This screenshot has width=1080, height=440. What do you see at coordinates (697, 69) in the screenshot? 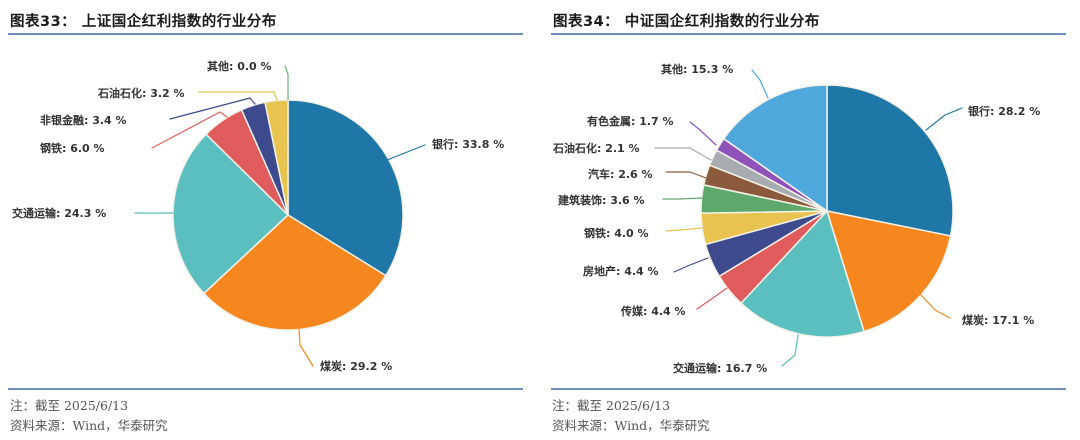
I see `slice-label: 其他: 15.3 %` at bounding box center [697, 69].